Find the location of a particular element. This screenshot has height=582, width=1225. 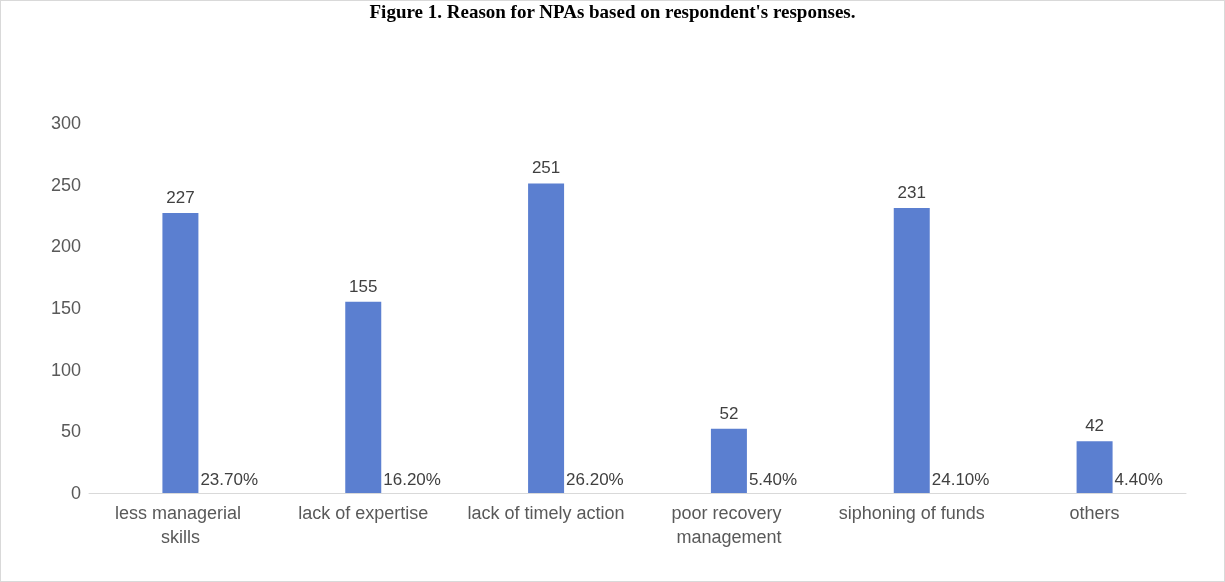

annotation: 26.20% is located at coordinates (595, 479).